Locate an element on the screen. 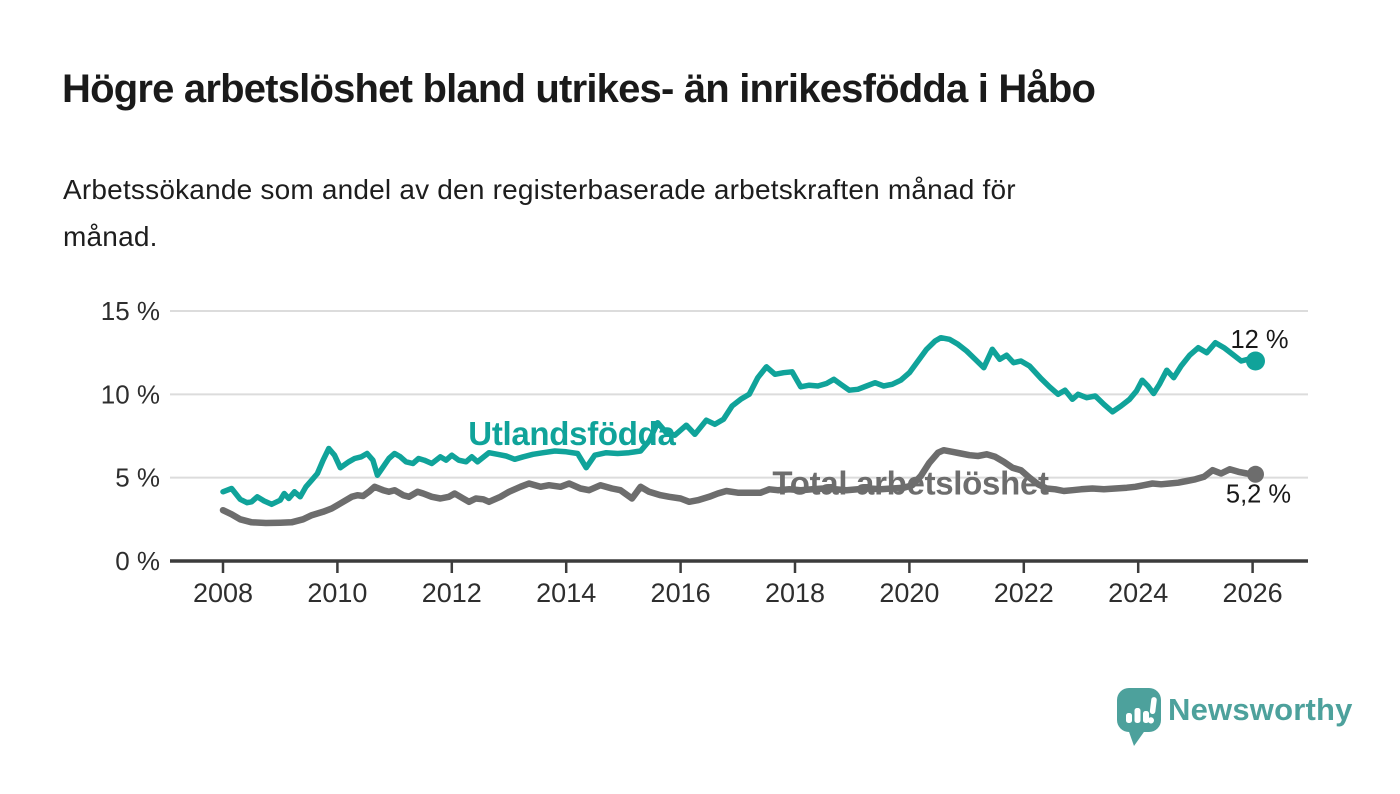  y-tick-label: 5 % is located at coordinates (137, 478).